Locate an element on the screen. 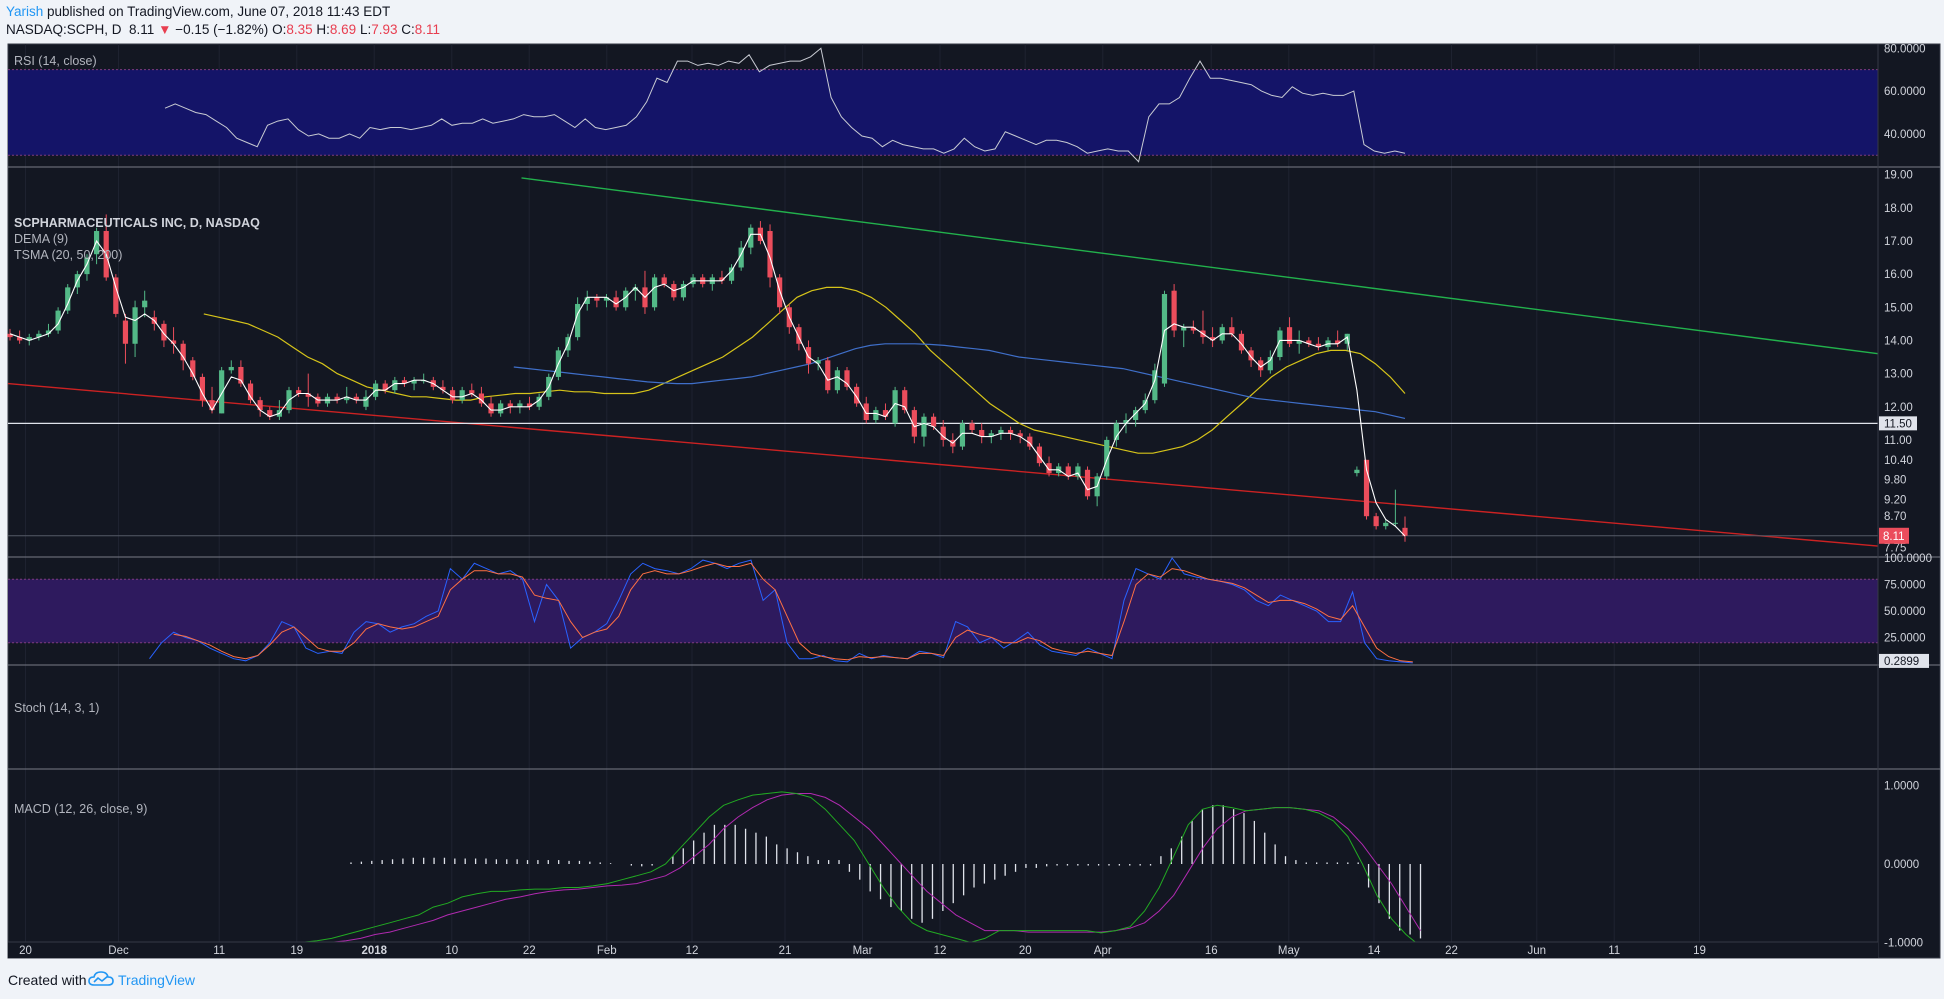 The height and width of the screenshot is (999, 1944). macd-tick-label: -1.0000 is located at coordinates (1903, 943).